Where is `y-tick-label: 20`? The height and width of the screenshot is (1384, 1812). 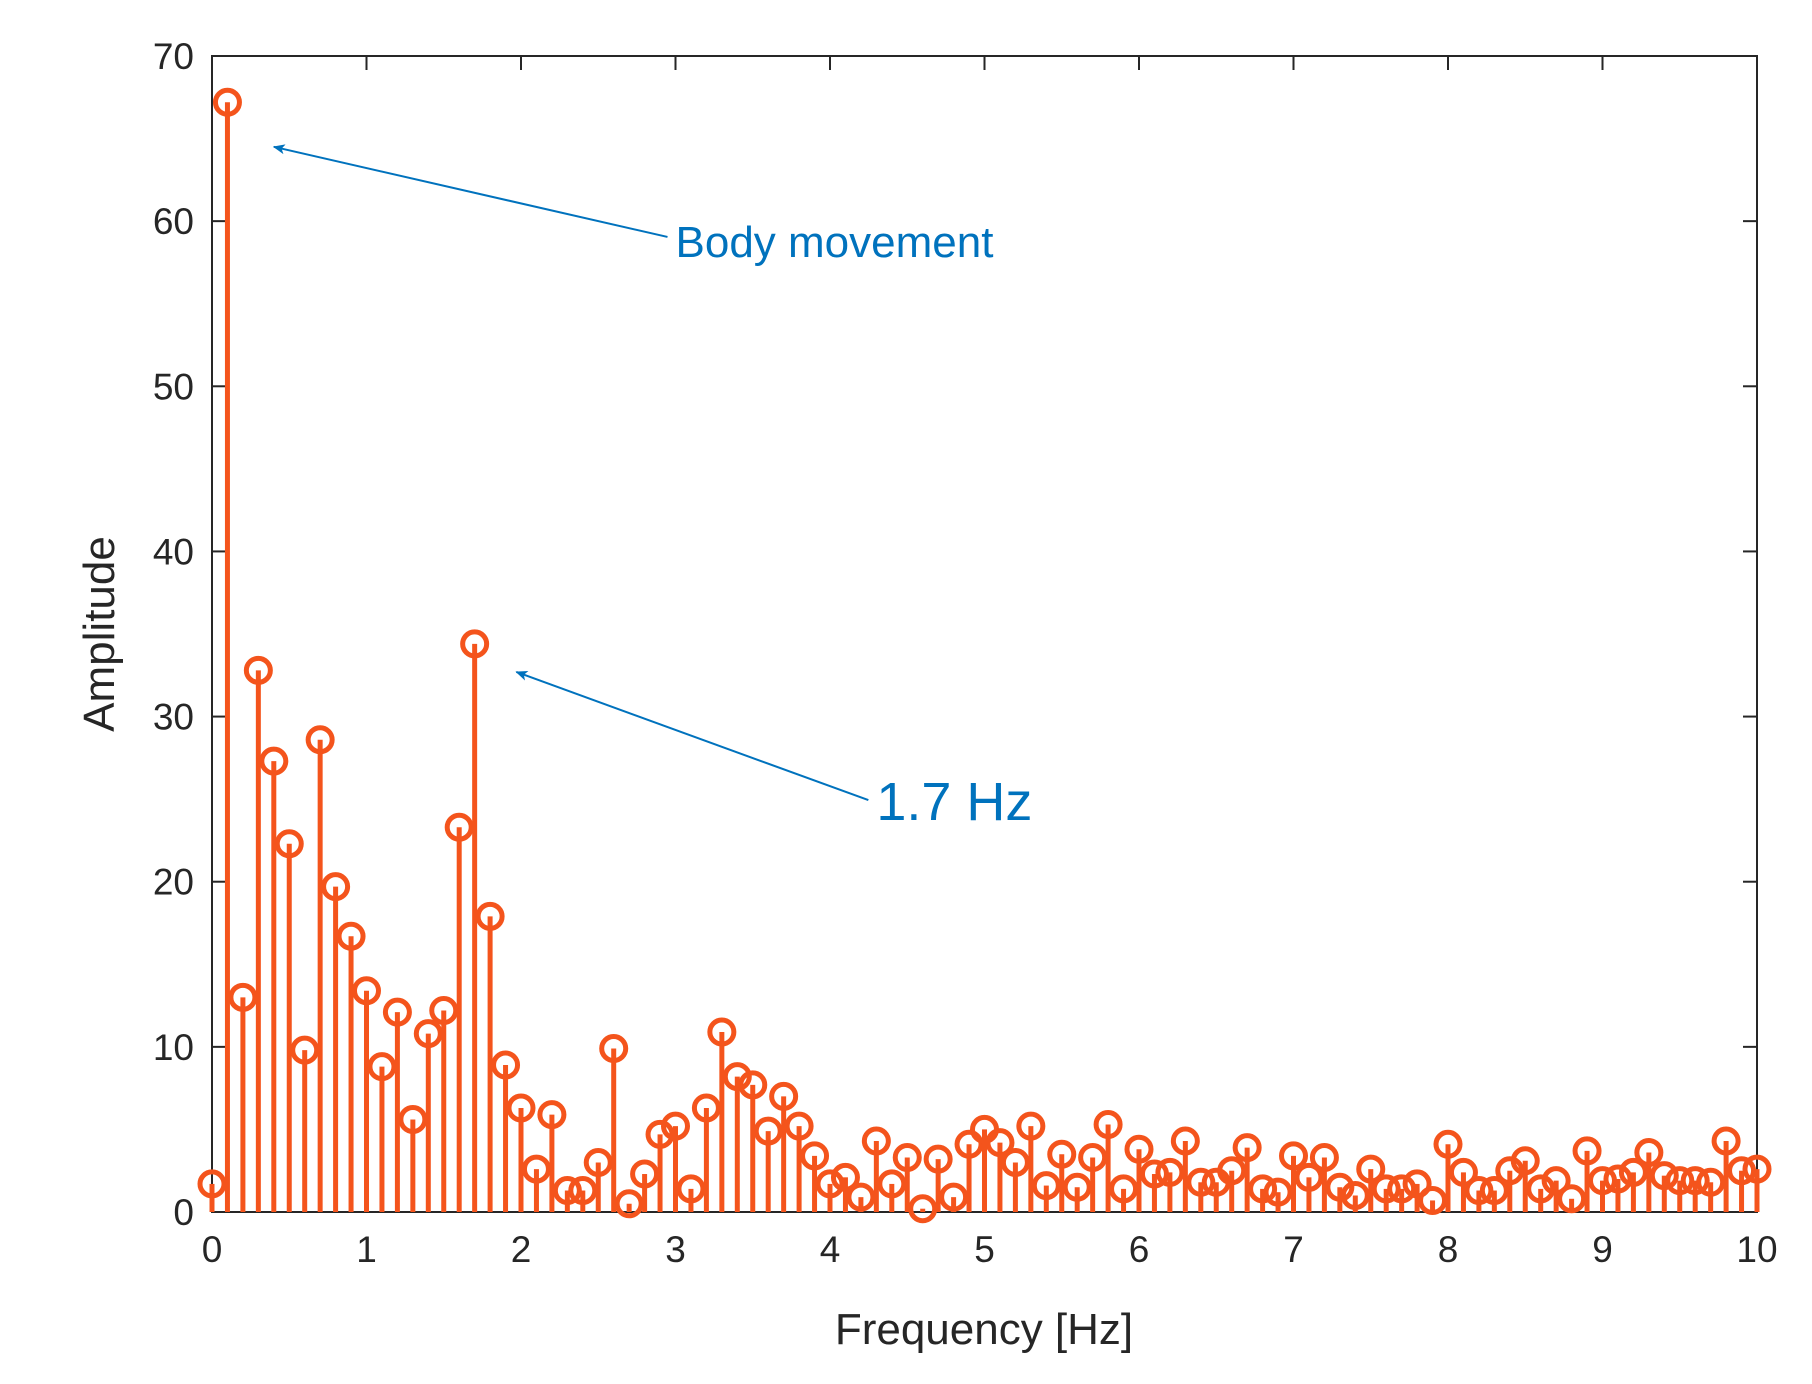 y-tick-label: 20 is located at coordinates (173, 882).